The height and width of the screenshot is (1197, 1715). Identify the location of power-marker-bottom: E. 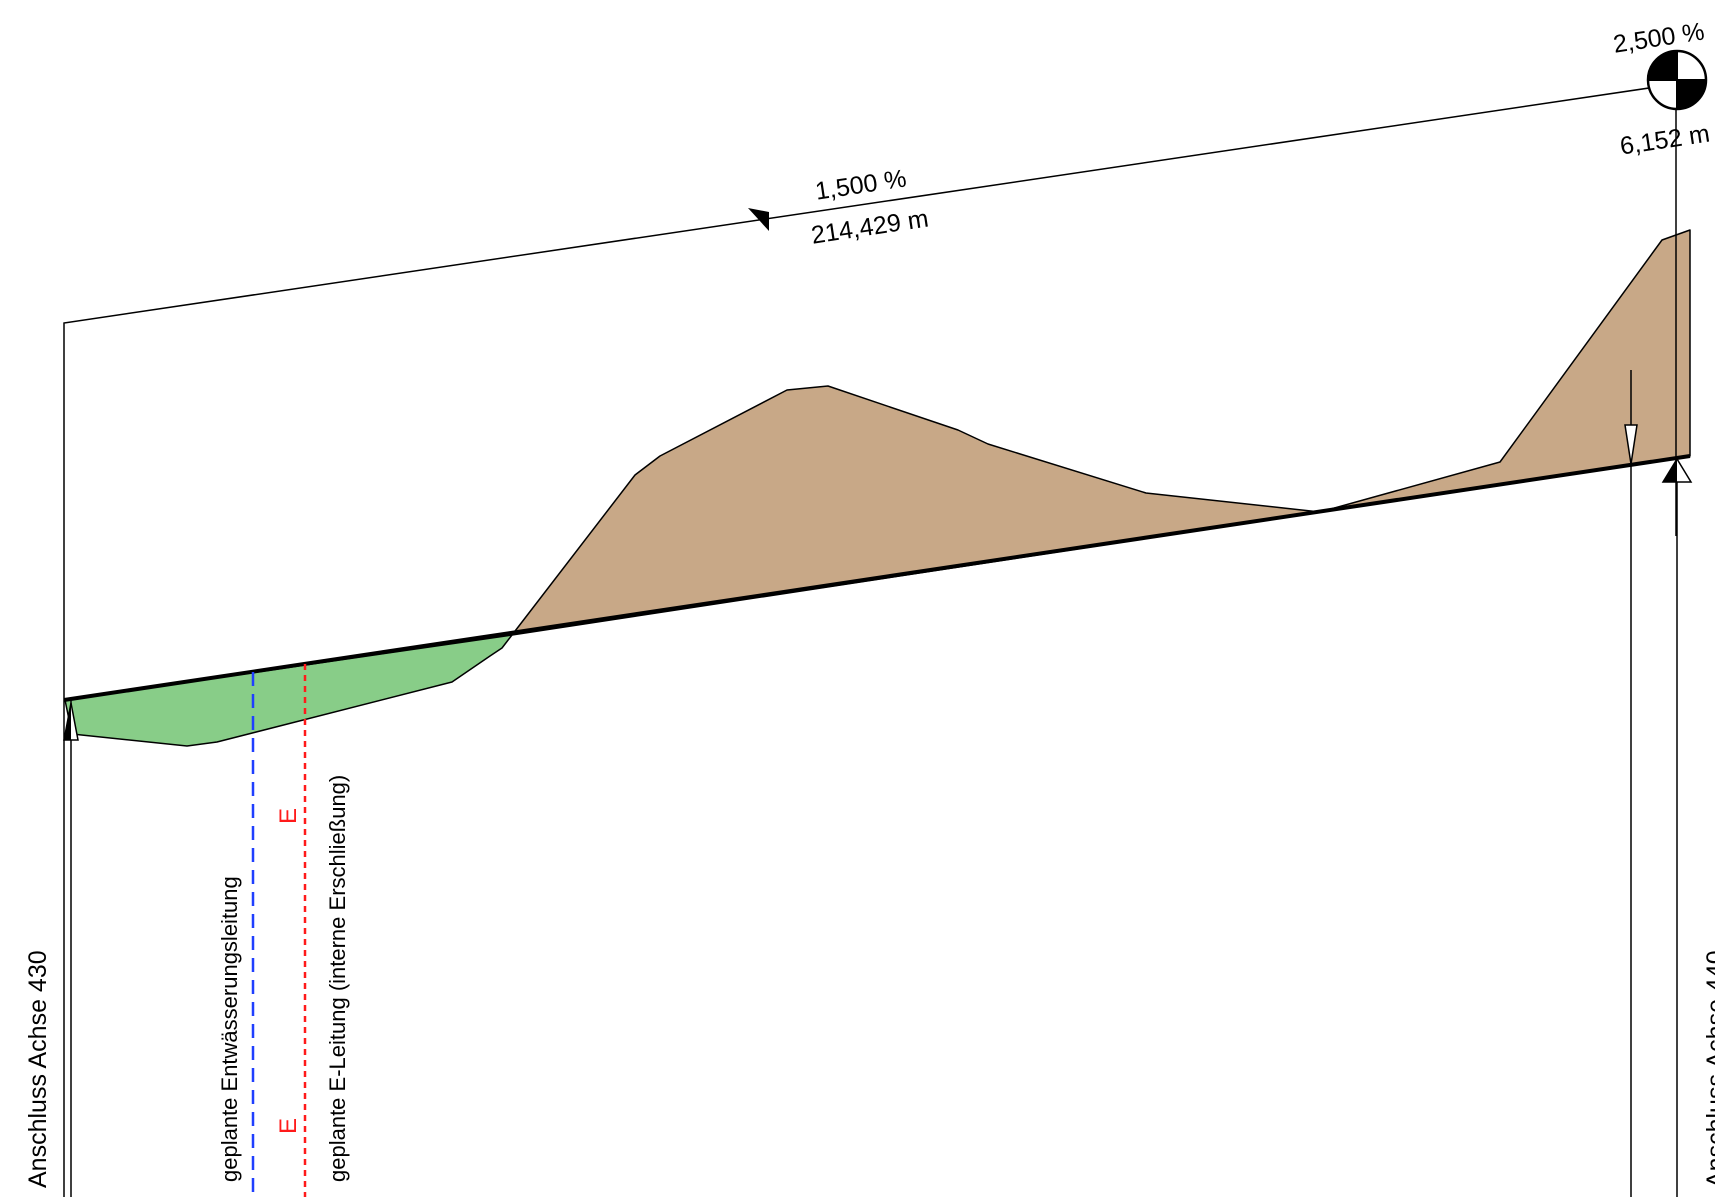
(288, 1126).